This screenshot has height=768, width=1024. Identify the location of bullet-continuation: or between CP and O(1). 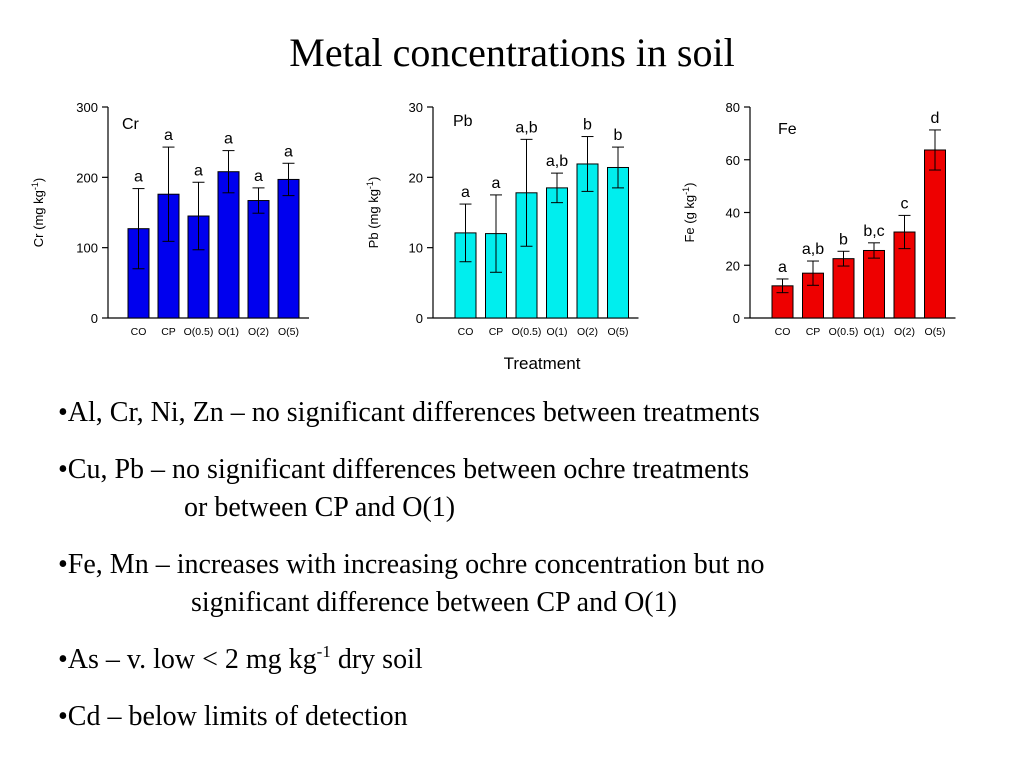
(320, 507).